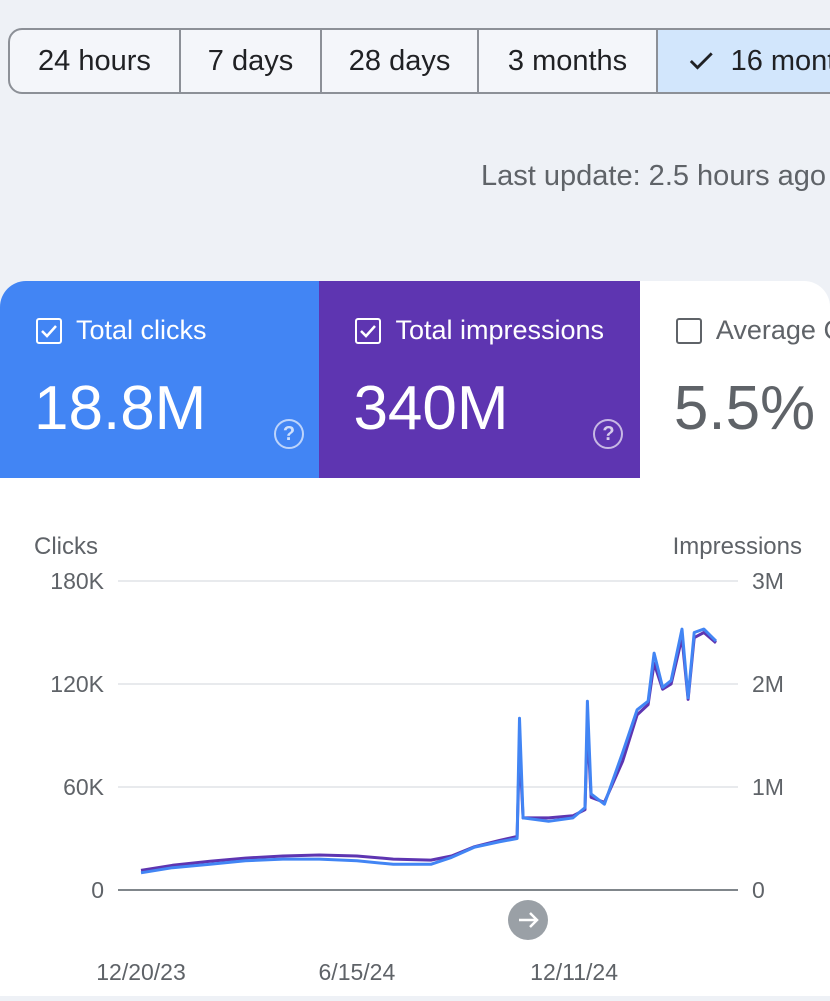 The image size is (830, 1001). Describe the element at coordinates (654, 176) in the screenshot. I see `last-update-text: Last update: 2.5 hours ago` at that location.